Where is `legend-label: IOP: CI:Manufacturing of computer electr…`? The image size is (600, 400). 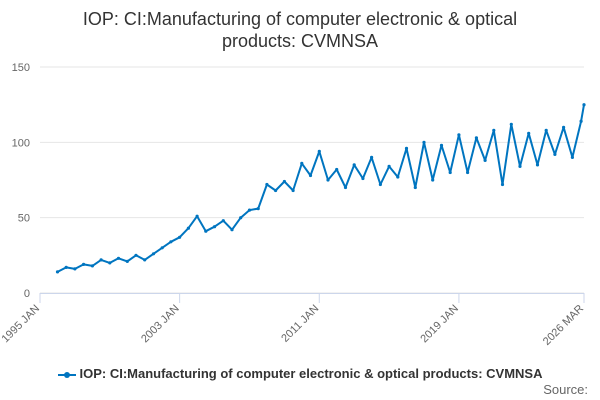 legend-label: IOP: CI:Manufacturing of computer electr… is located at coordinates (311, 373).